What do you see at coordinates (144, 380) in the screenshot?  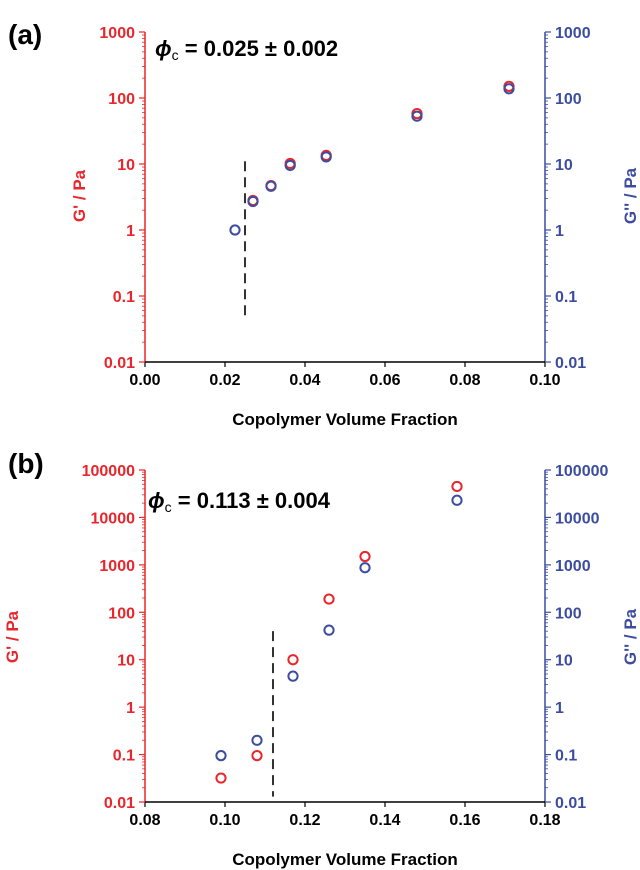 I see `x-tick-label-a-0: 0.00` at bounding box center [144, 380].